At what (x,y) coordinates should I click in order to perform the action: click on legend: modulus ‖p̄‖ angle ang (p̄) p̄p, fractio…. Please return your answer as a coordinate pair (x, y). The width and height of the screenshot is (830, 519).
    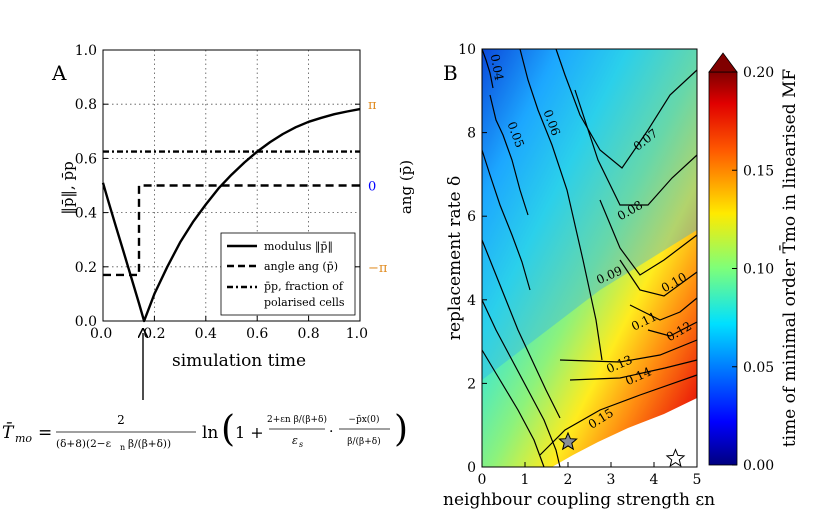
    Looking at the image, I should click on (288, 274).